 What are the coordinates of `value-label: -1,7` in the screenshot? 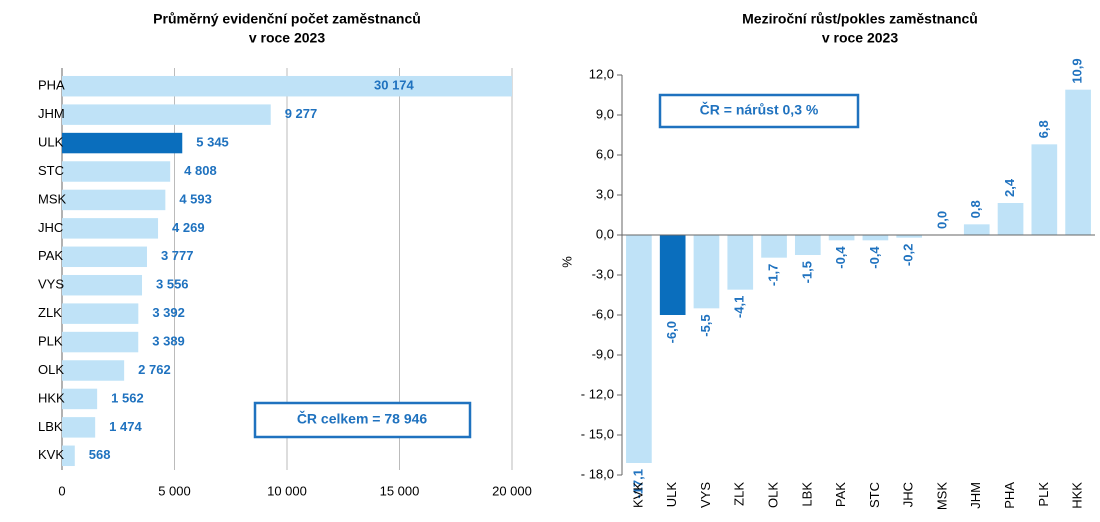 It's located at (772, 275).